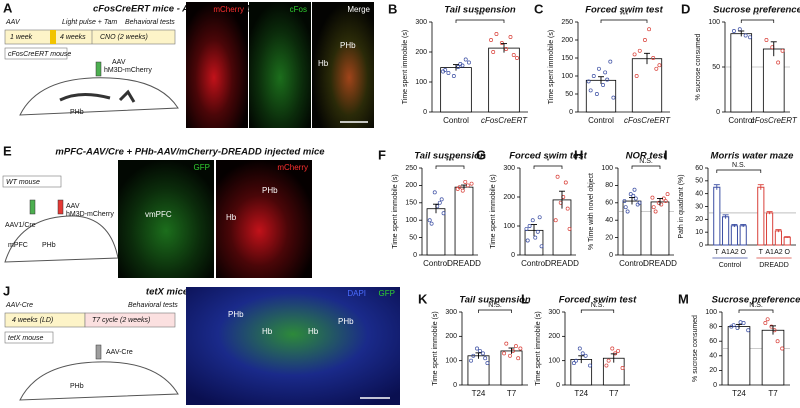 Image resolution: width=800 pixels, height=408 pixels. Describe the element at coordinates (97, 96) in the screenshot. I see `brain-structure` at that location.